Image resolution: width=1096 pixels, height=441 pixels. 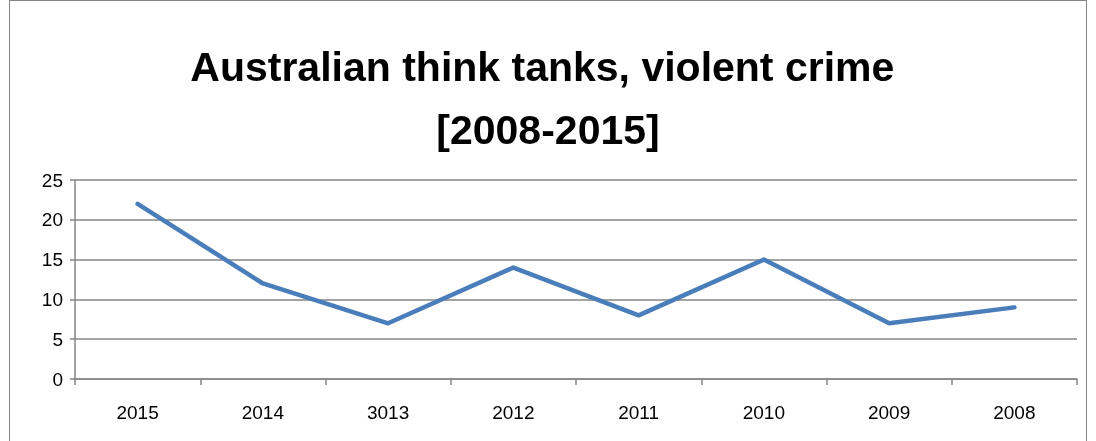 I want to click on y-tick-label: 10, so click(x=52, y=299).